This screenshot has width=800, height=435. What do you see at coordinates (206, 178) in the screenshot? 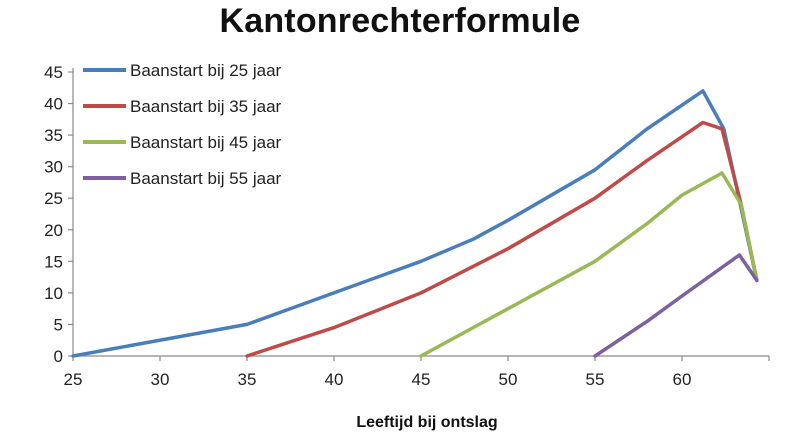
I see `legend-label: Baanstart bij 55 jaar` at bounding box center [206, 178].